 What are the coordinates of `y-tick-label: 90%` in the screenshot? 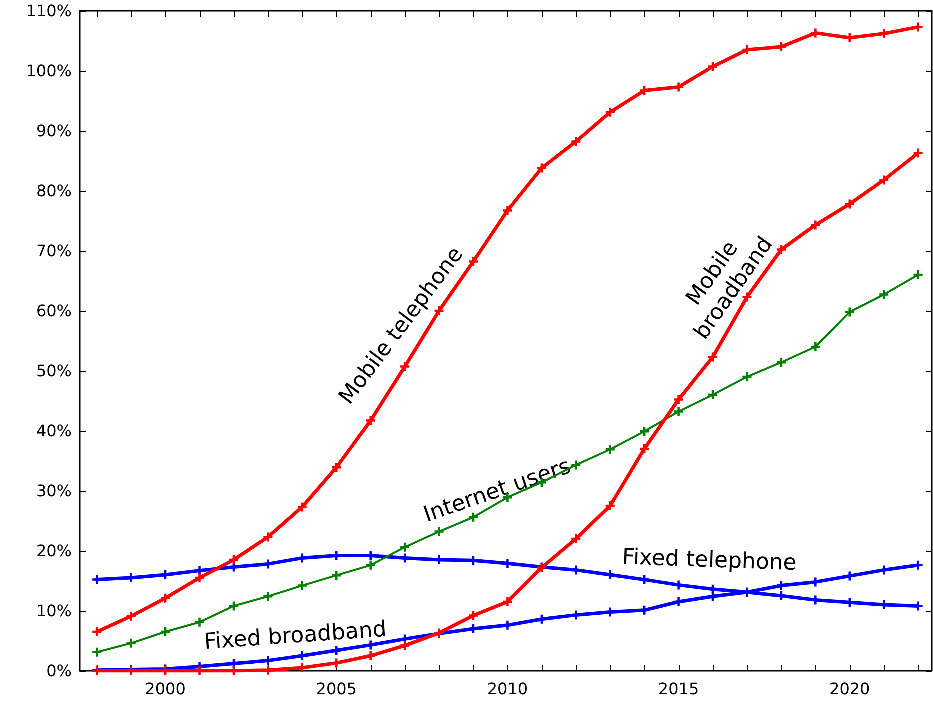 It's located at (54, 131).